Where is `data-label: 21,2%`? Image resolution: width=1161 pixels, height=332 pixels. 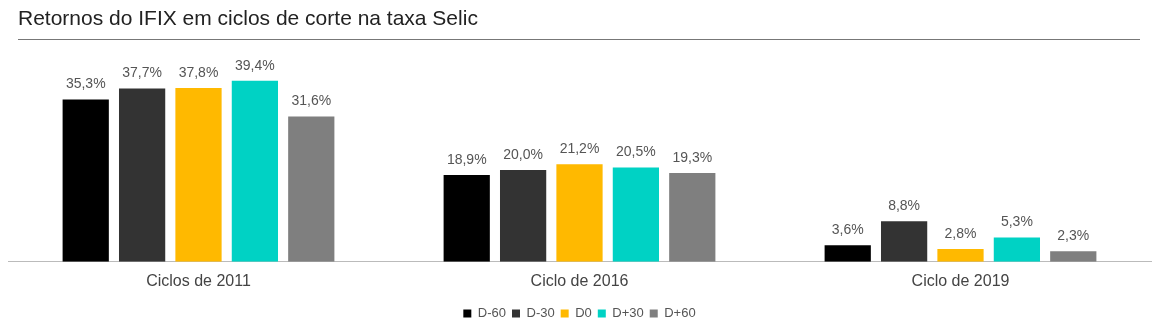 data-label: 21,2% is located at coordinates (579, 148).